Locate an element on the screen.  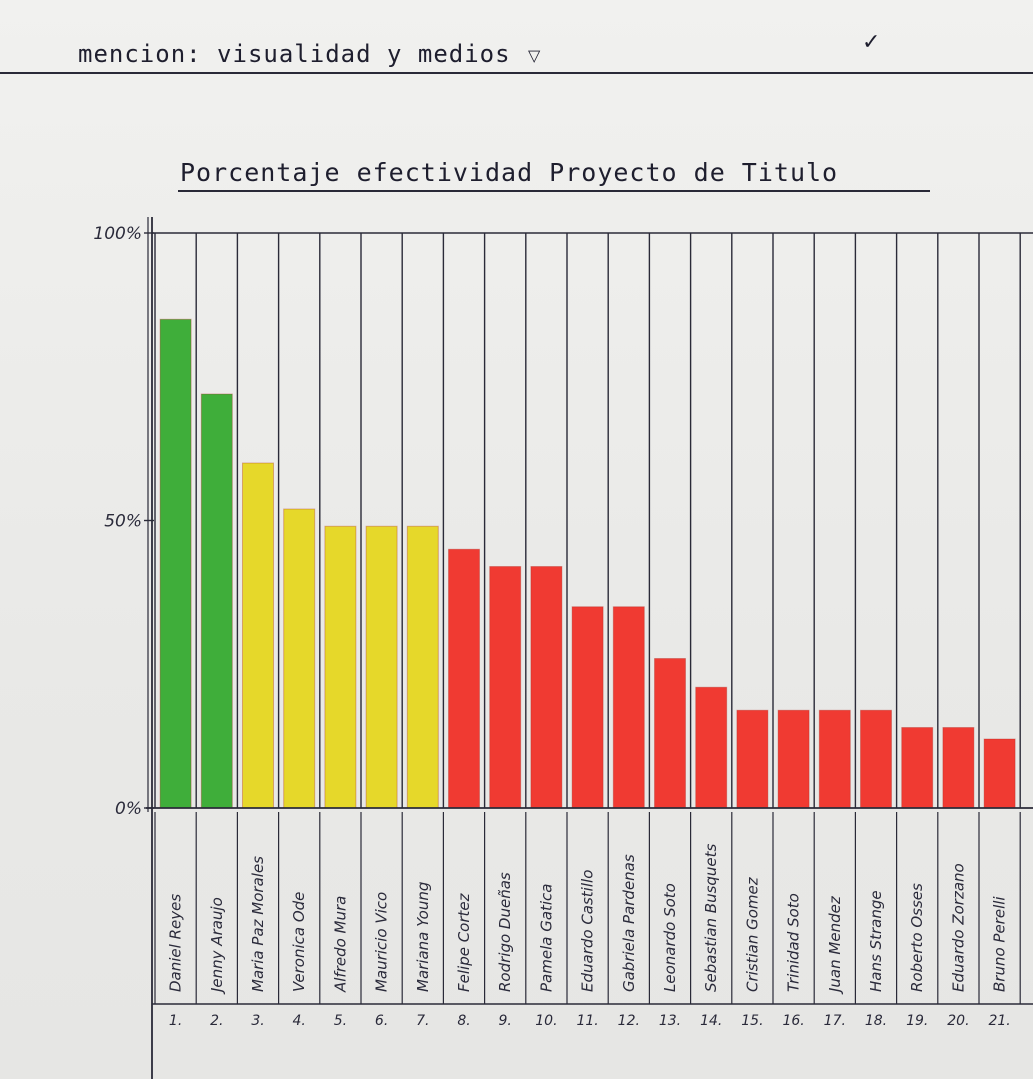
category-label: Trinidad Soto is located at coordinates (794, 942).